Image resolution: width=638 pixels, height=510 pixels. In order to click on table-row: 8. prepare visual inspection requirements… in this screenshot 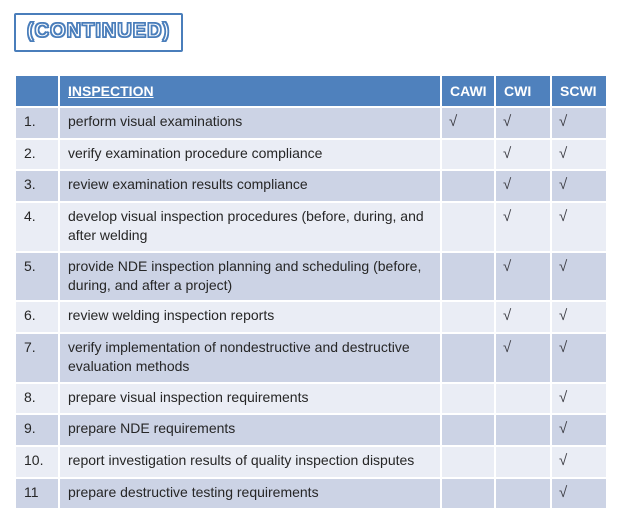, I will do `click(311, 398)`.